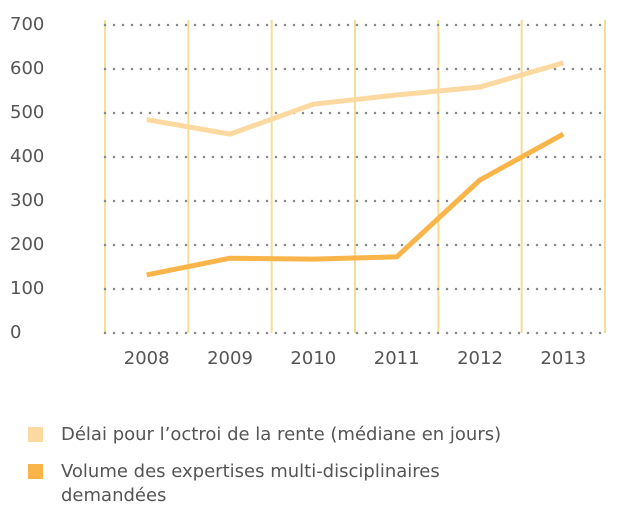  Describe the element at coordinates (15, 332) in the screenshot. I see `y-tick-label: 0` at that location.